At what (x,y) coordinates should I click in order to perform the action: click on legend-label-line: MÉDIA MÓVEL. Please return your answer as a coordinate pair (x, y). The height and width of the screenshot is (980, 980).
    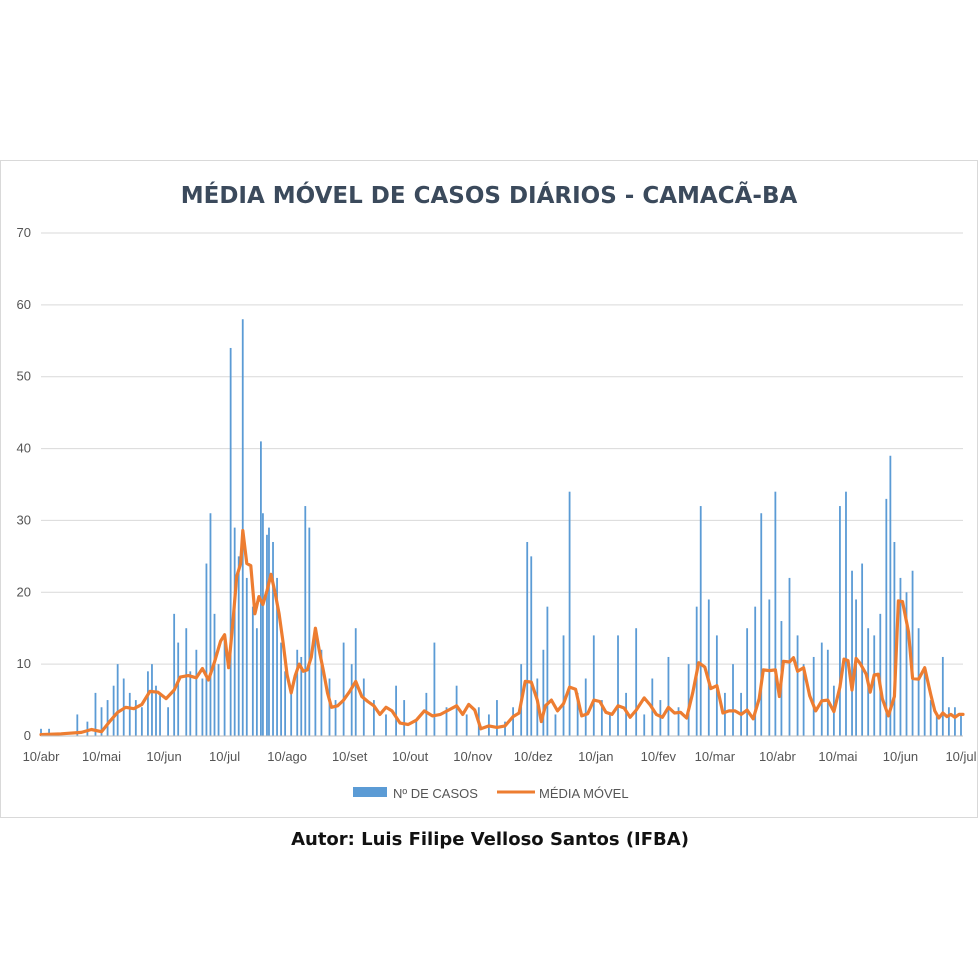
    Looking at the image, I should click on (584, 793).